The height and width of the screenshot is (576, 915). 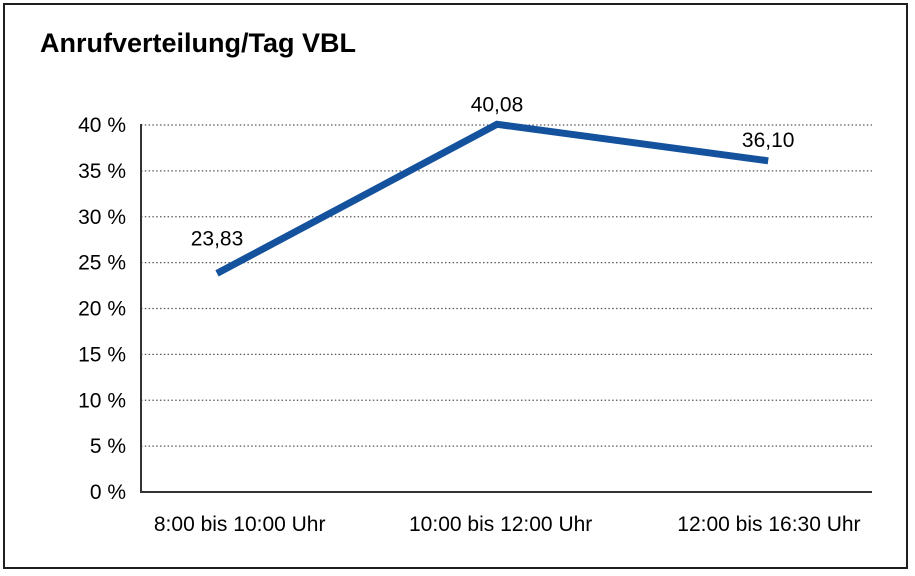 What do you see at coordinates (102, 400) in the screenshot?
I see `y-tick-label: 10 %` at bounding box center [102, 400].